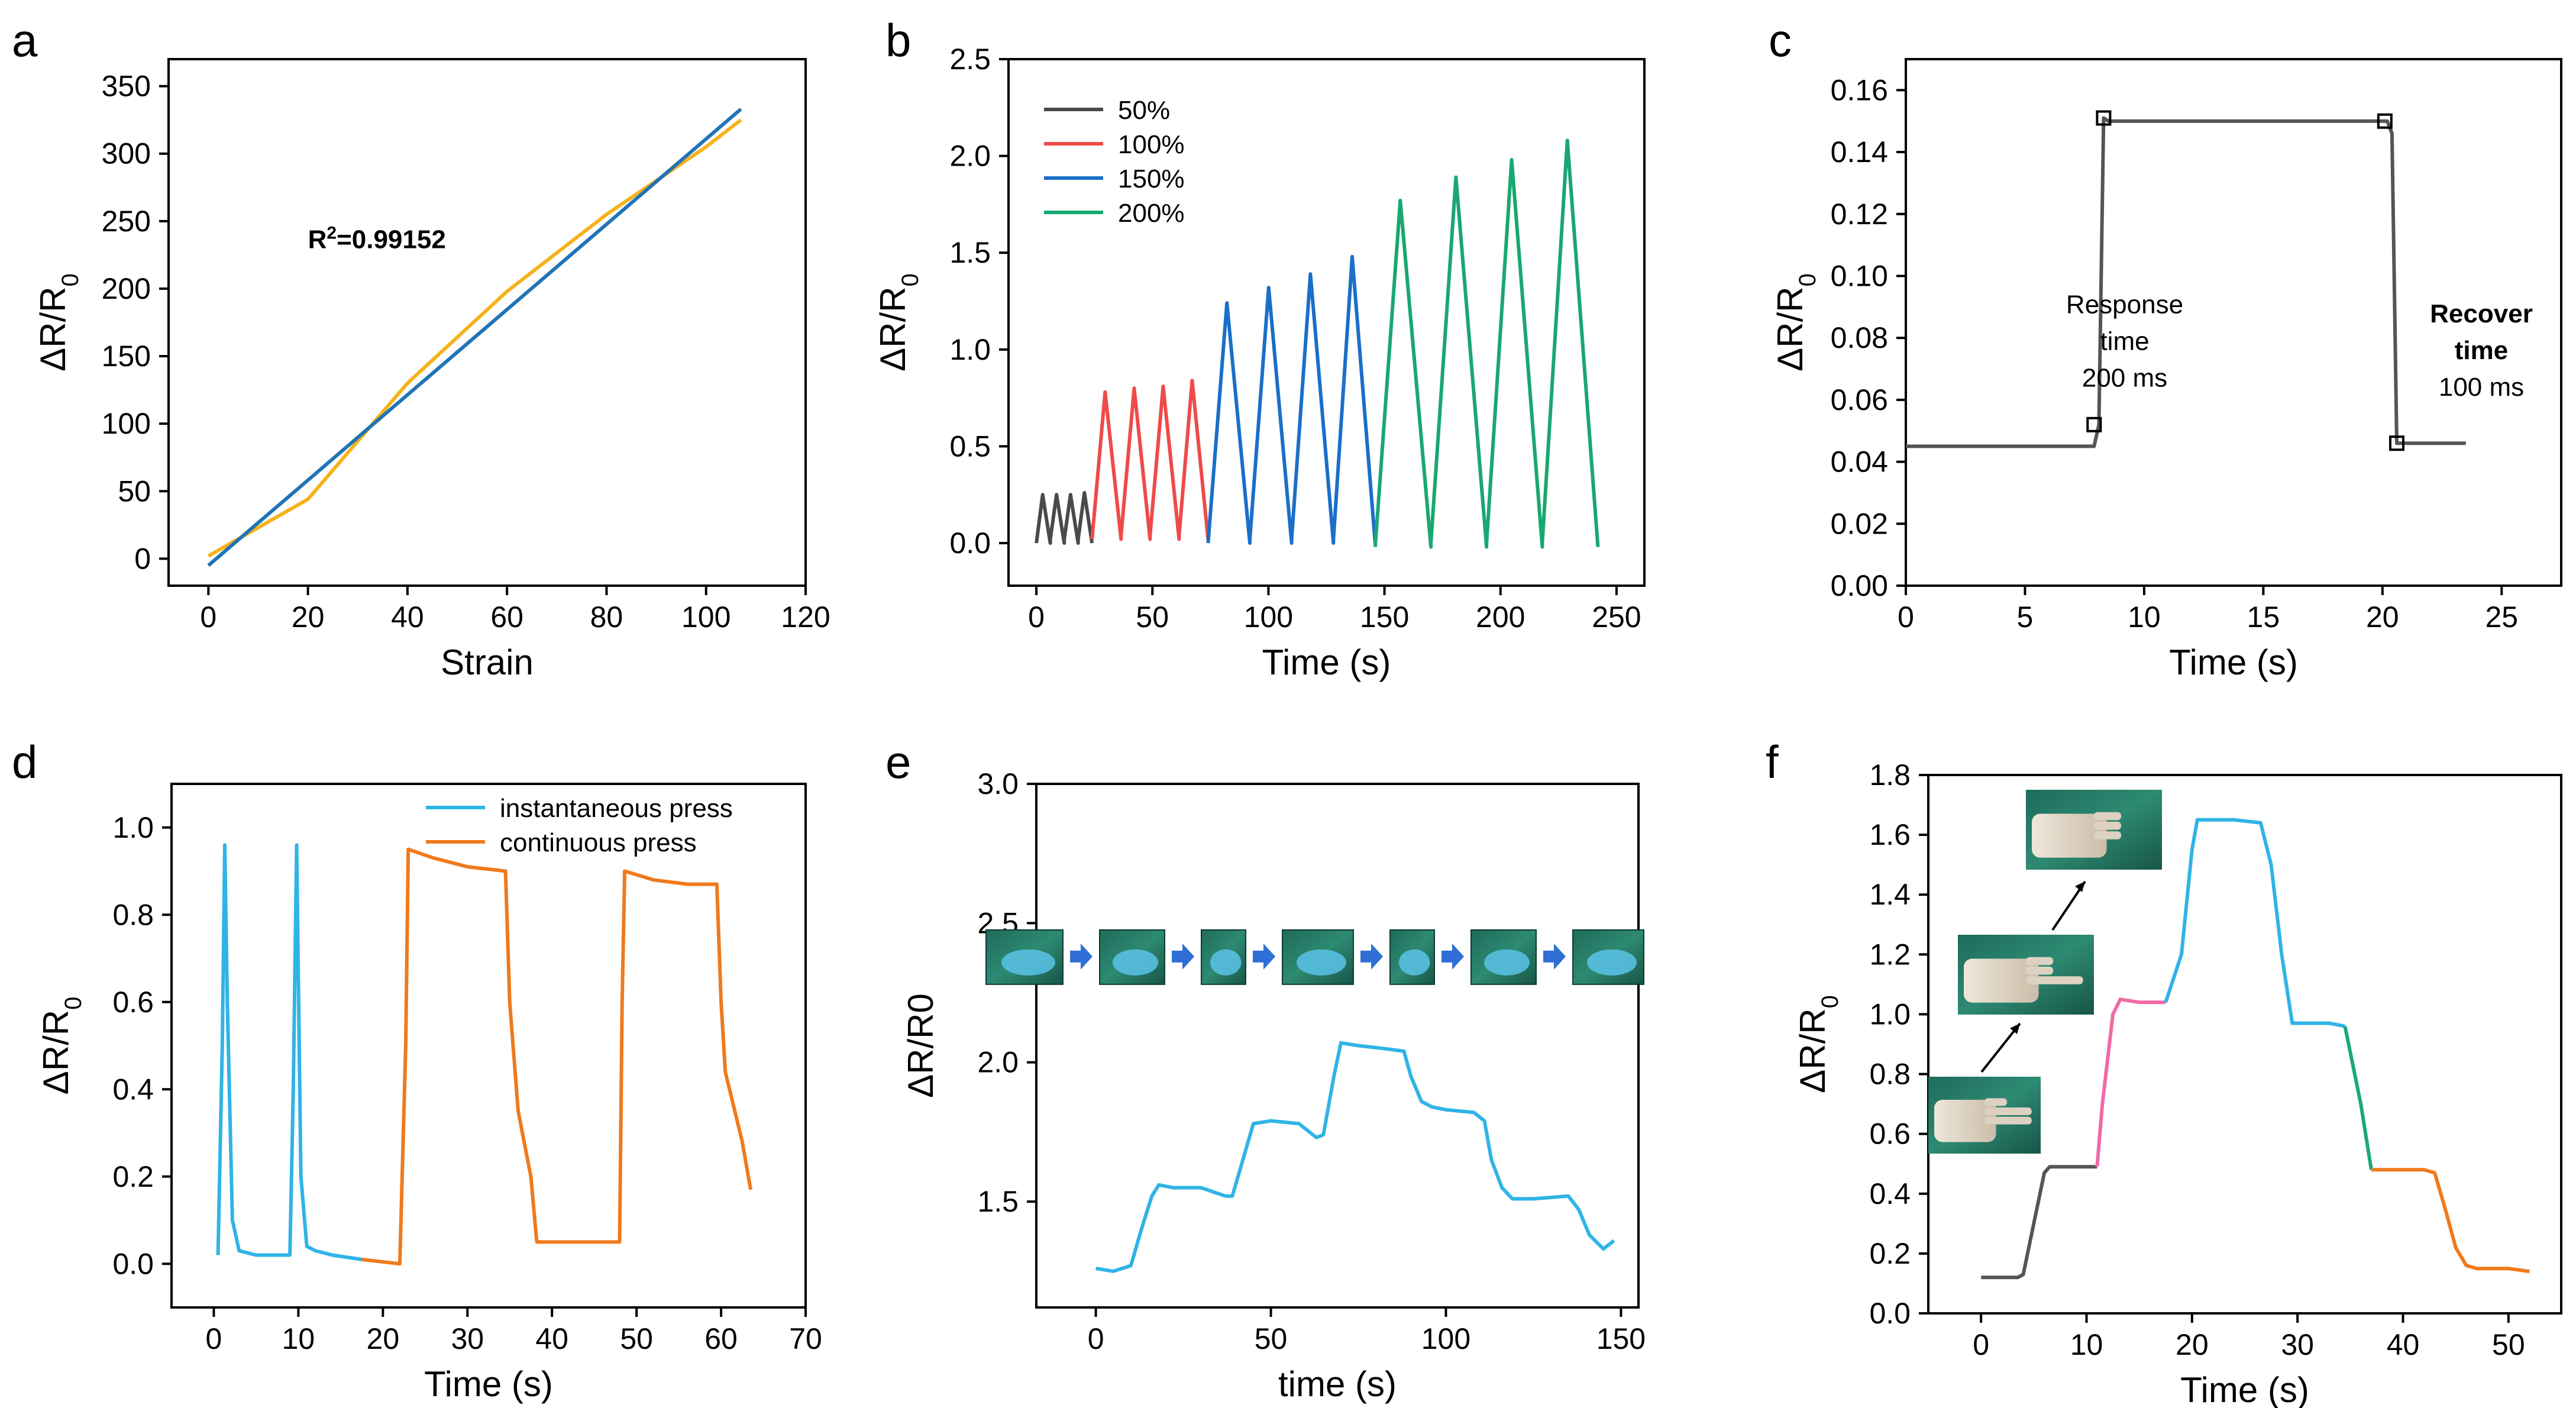  What do you see at coordinates (1355, 1157) in the screenshot?
I see `series-line-signal` at bounding box center [1355, 1157].